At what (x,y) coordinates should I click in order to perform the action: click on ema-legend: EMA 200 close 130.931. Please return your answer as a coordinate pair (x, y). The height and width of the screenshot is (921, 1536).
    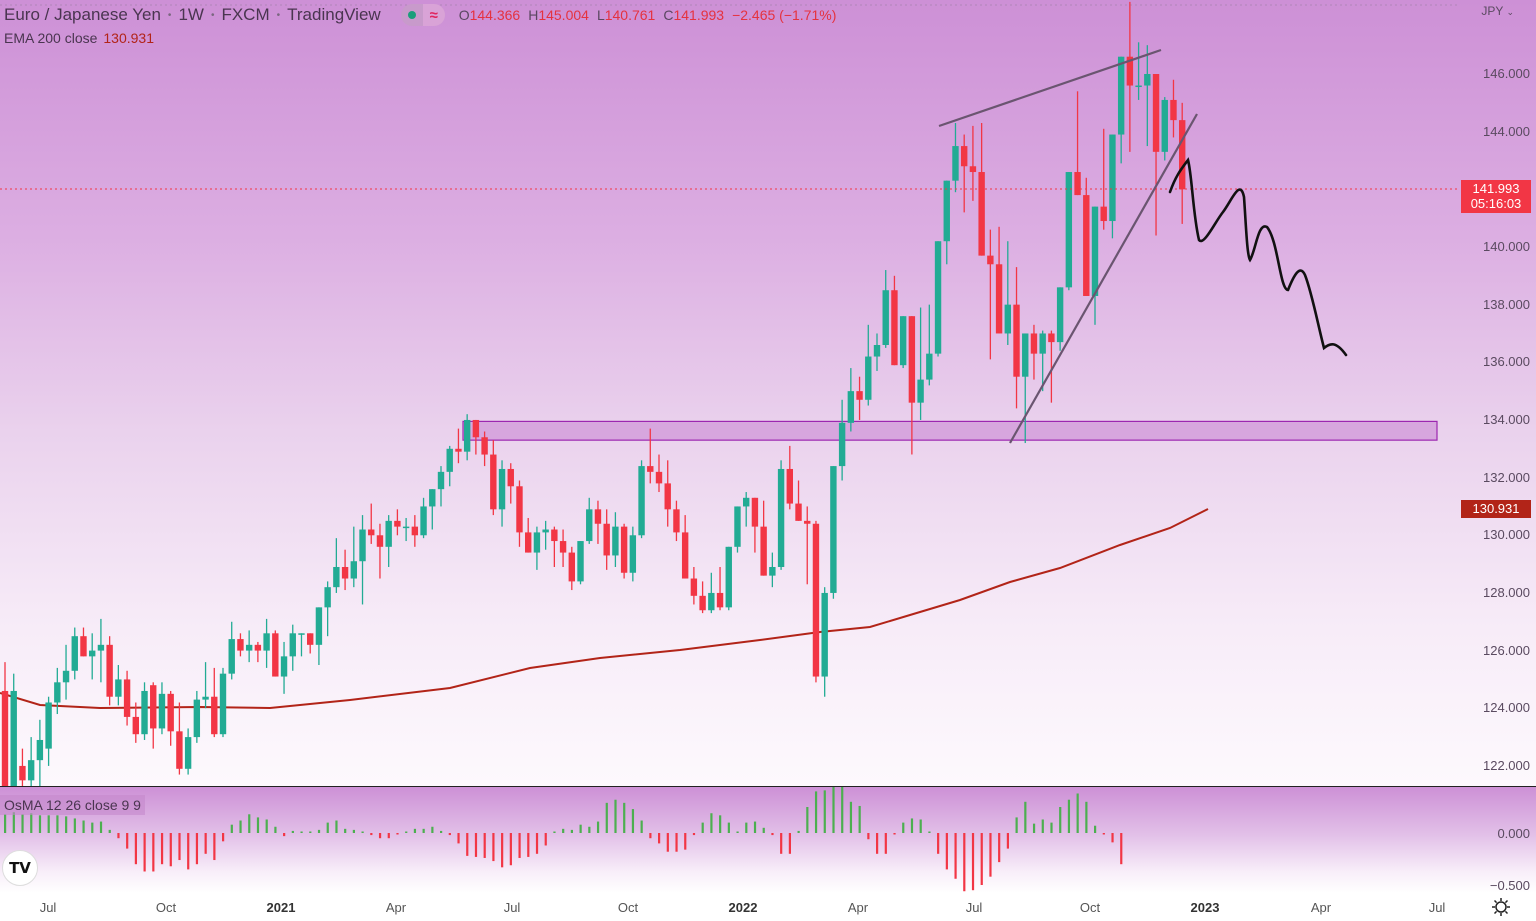
    Looking at the image, I should click on (79, 38).